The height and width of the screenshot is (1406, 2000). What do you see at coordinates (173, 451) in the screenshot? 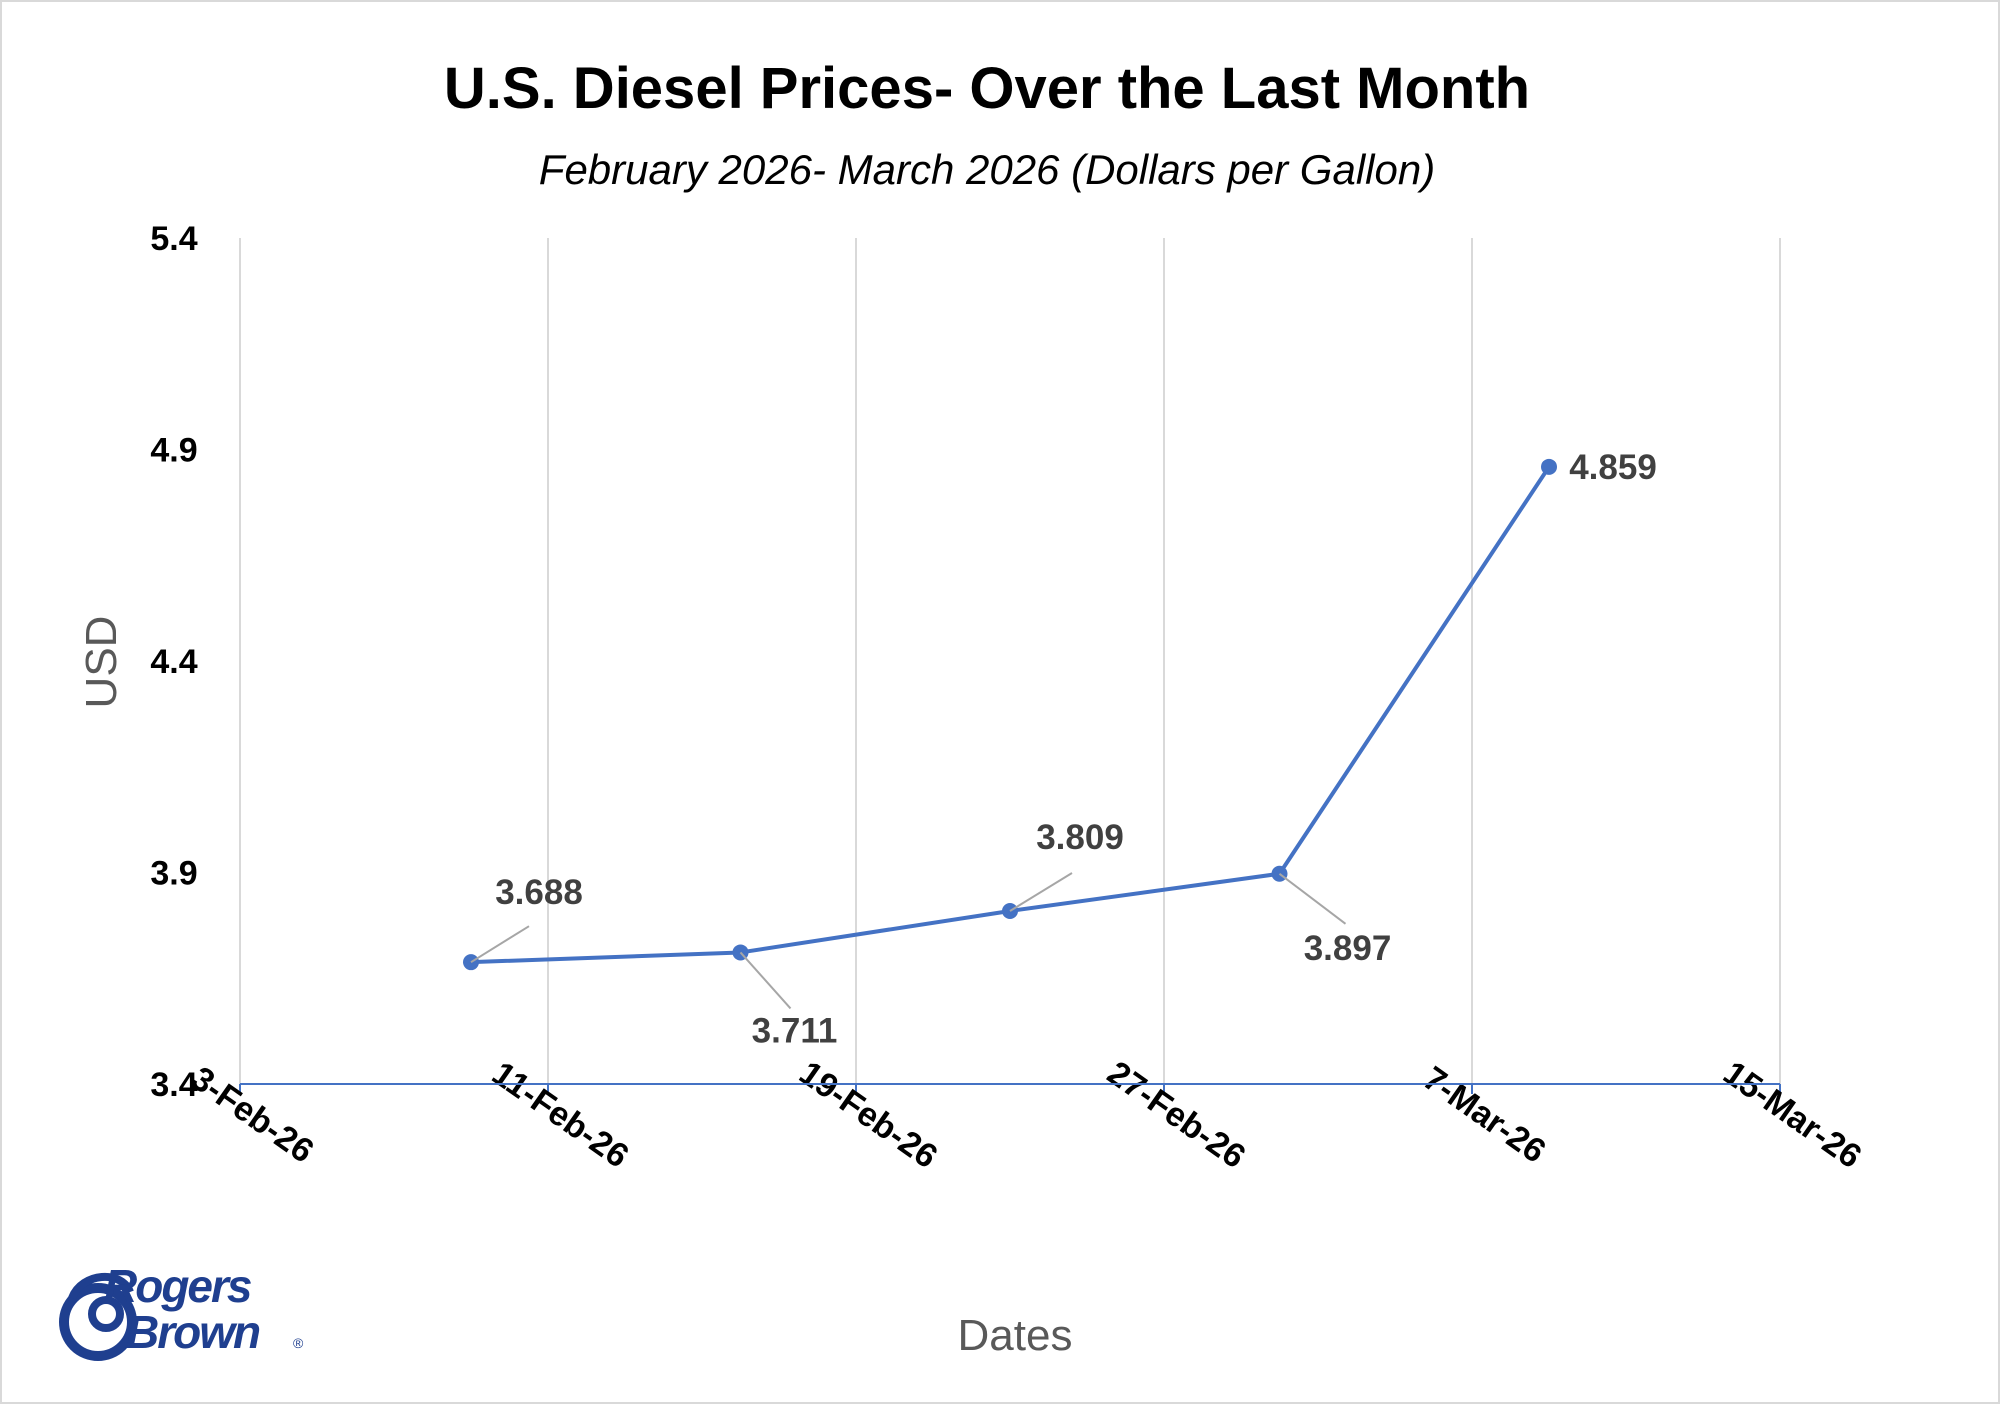
I see `y-tick-label: 4.9` at bounding box center [173, 451].